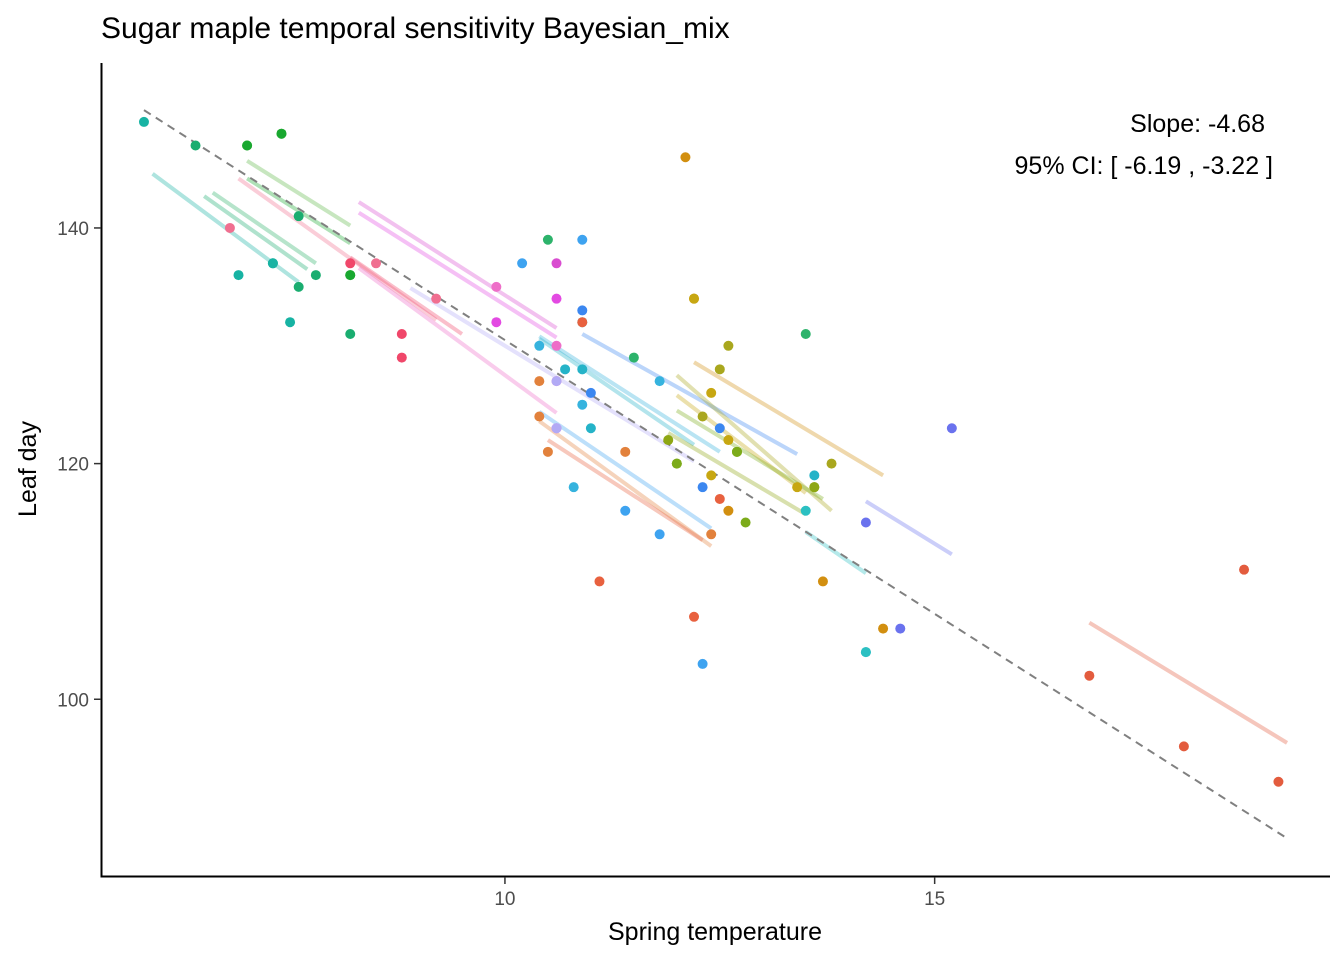 The height and width of the screenshot is (965, 1344). What do you see at coordinates (73, 700) in the screenshot?
I see `y-tick-label: 100` at bounding box center [73, 700].